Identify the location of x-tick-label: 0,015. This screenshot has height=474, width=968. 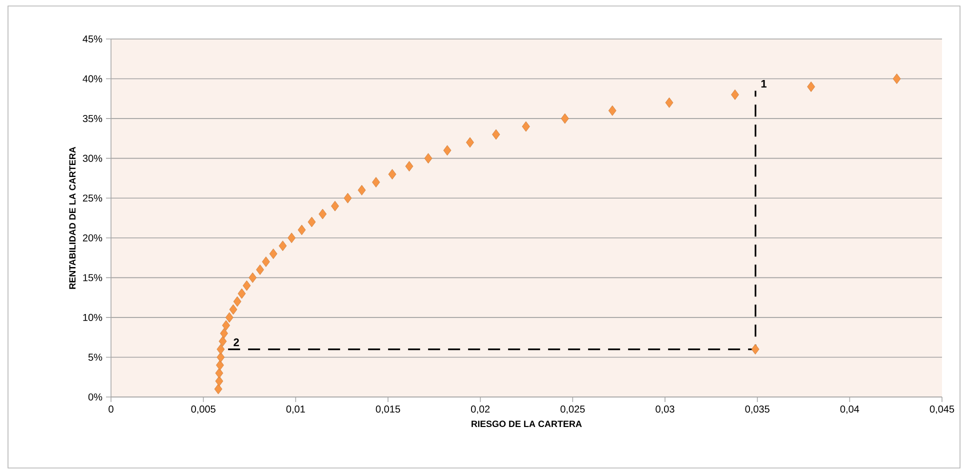
(388, 410).